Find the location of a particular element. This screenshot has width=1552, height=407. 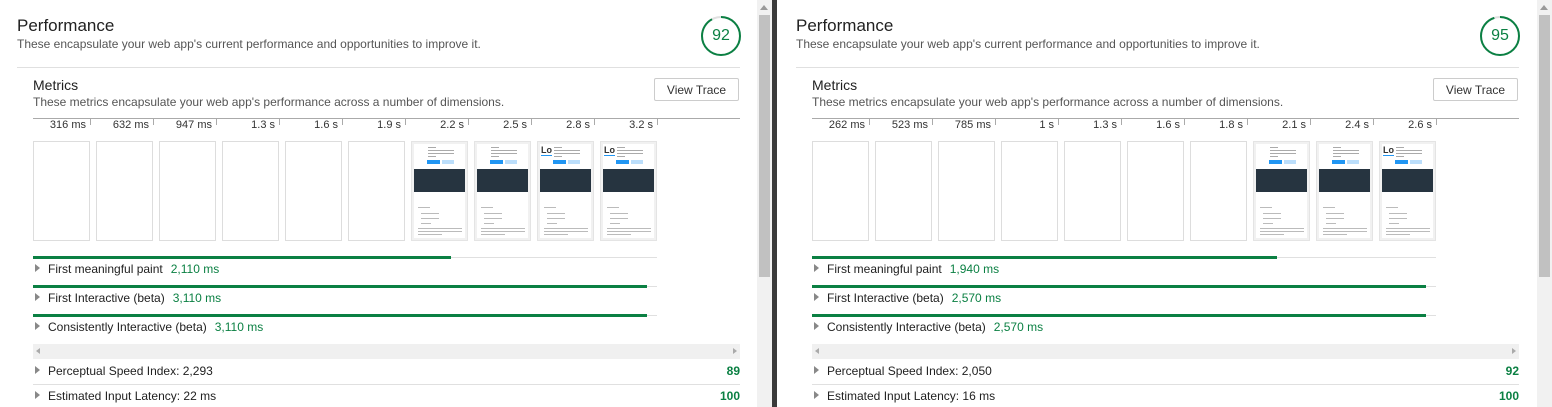

timeline-tick: 785 ms is located at coordinates (967, 125).